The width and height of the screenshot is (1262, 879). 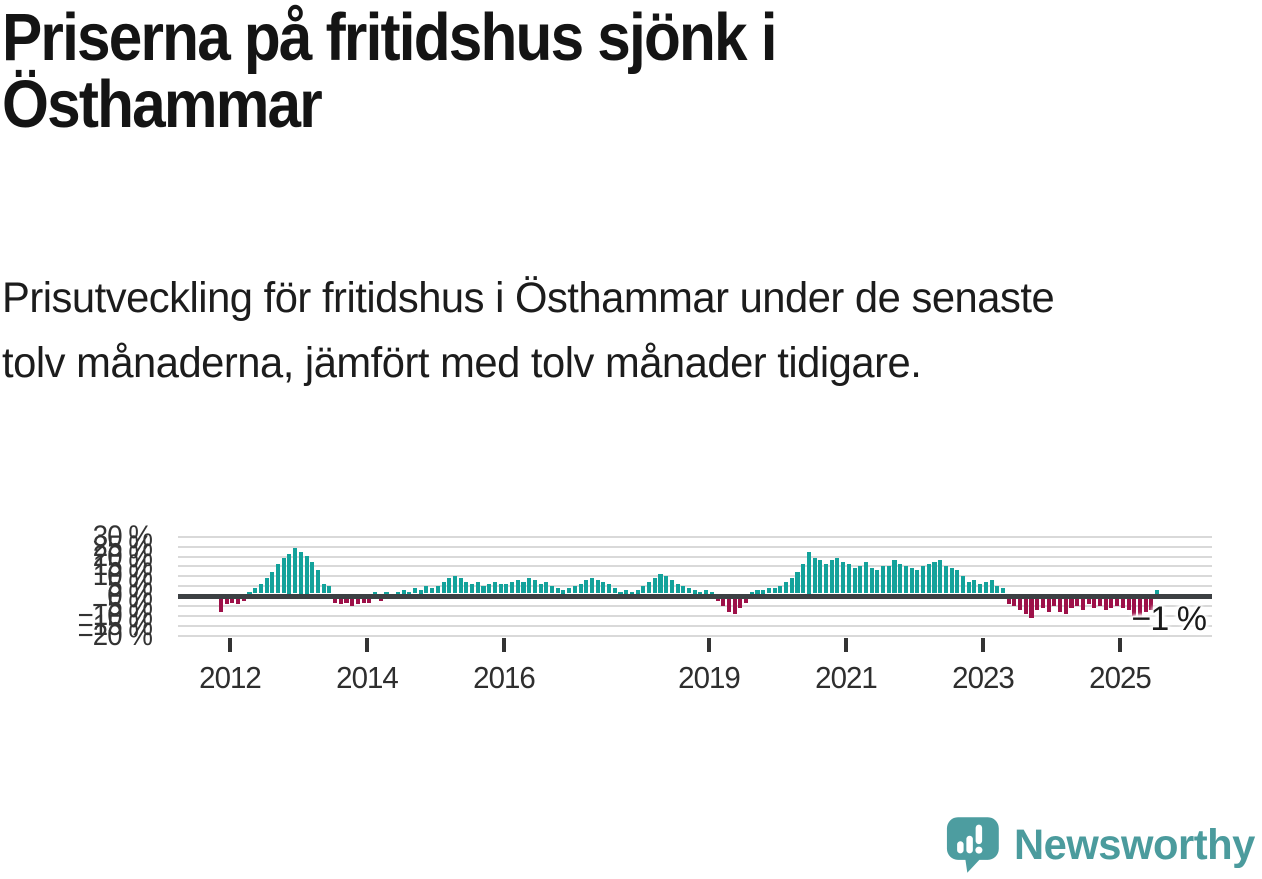 What do you see at coordinates (122, 566) in the screenshot?
I see `y-axis-tick-label: 15 %` at bounding box center [122, 566].